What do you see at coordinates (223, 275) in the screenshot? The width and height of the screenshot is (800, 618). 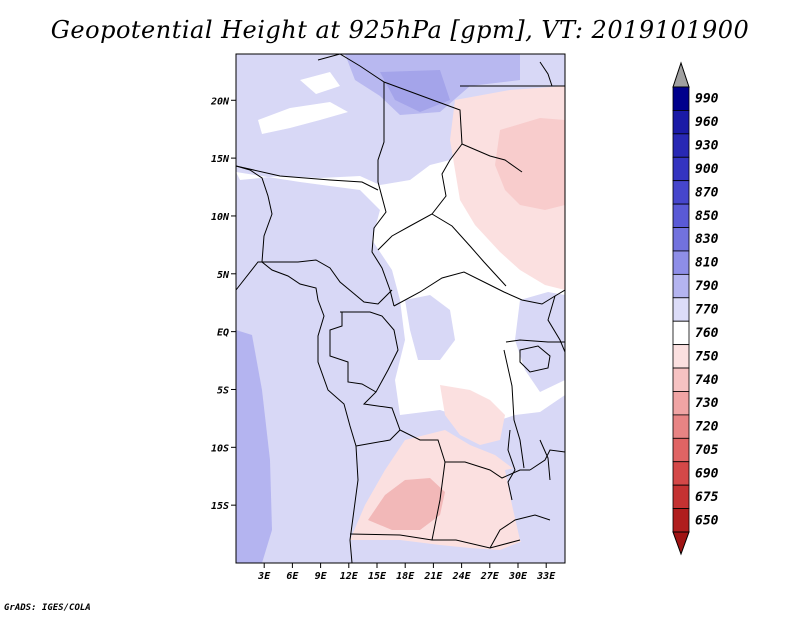 I see `lat-tick-label: 5N` at bounding box center [223, 275].